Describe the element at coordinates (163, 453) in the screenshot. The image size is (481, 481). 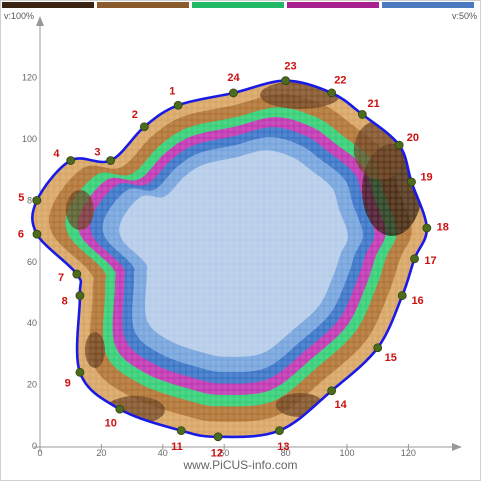
I see `x-tick-label: 40` at that location.